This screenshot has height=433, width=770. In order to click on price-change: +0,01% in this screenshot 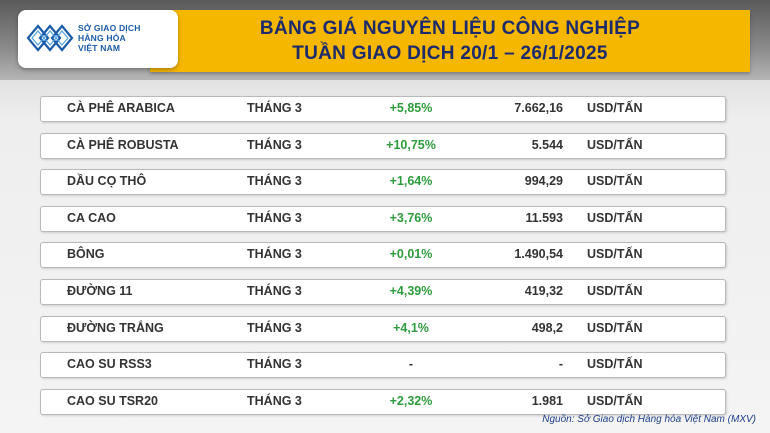, I will do `click(411, 254)`.